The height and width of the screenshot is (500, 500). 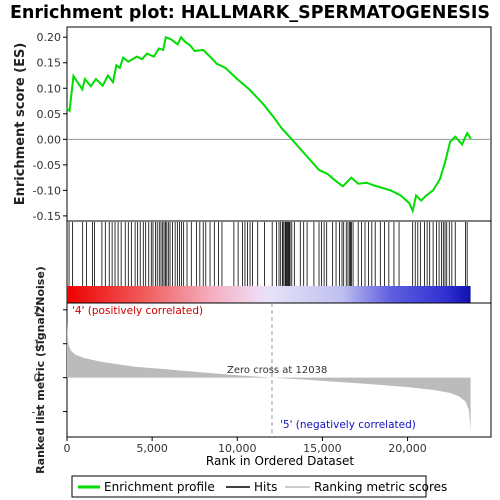 I want to click on legend-label-hits: Hits, so click(x=265, y=487).